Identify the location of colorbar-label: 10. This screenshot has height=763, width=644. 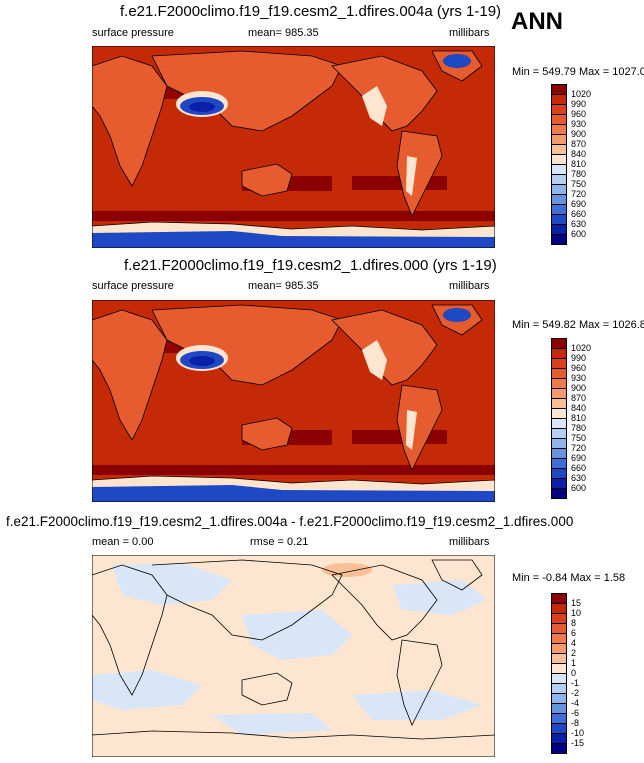
(576, 613).